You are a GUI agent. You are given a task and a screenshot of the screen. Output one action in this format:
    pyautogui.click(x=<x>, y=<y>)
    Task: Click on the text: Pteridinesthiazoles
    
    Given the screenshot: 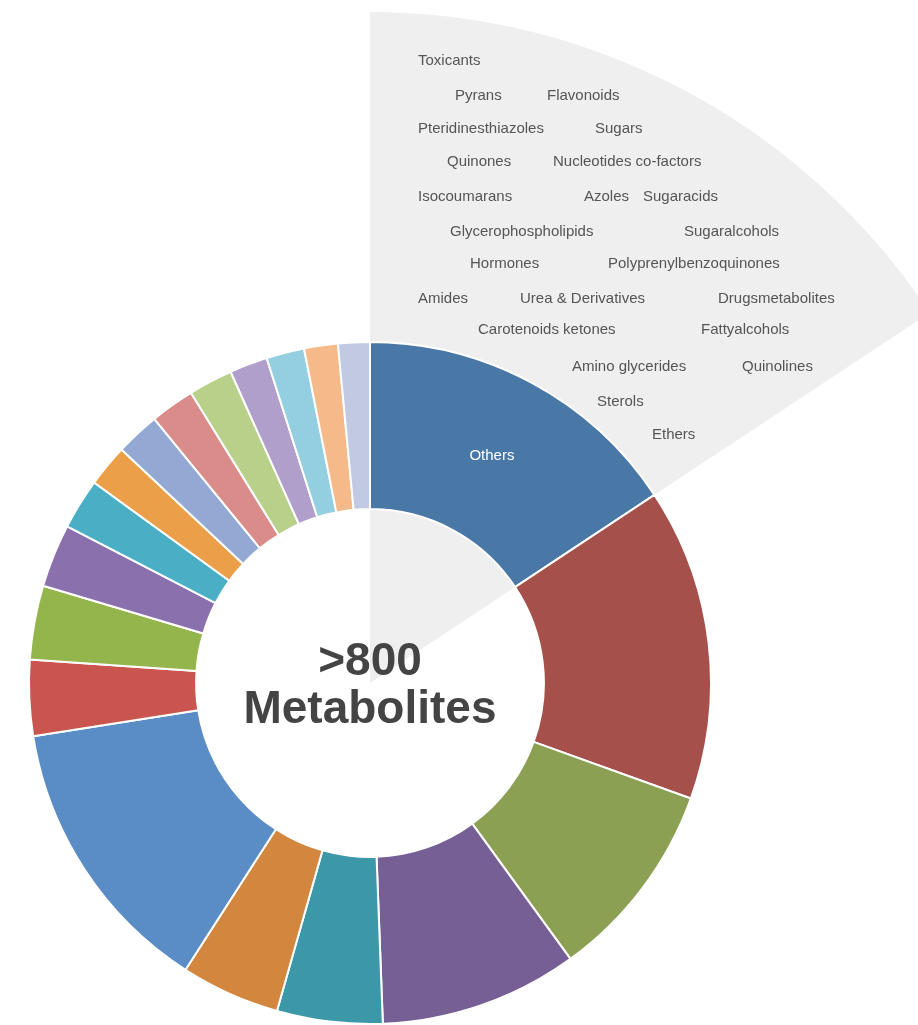 What is the action you would take?
    pyautogui.click(x=481, y=128)
    